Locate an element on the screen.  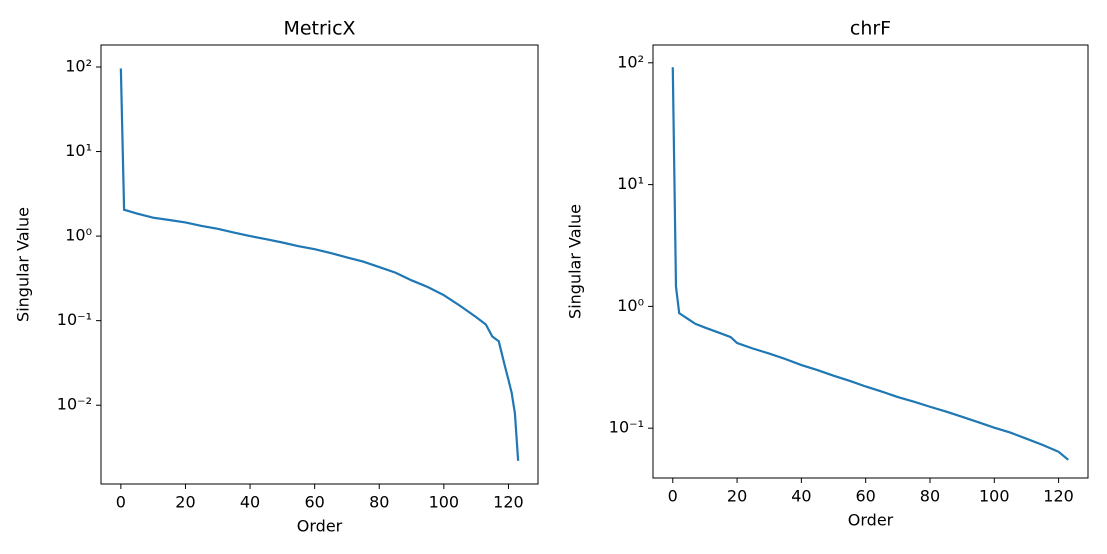
y-tick-label: 10⁻² is located at coordinates (74, 404).